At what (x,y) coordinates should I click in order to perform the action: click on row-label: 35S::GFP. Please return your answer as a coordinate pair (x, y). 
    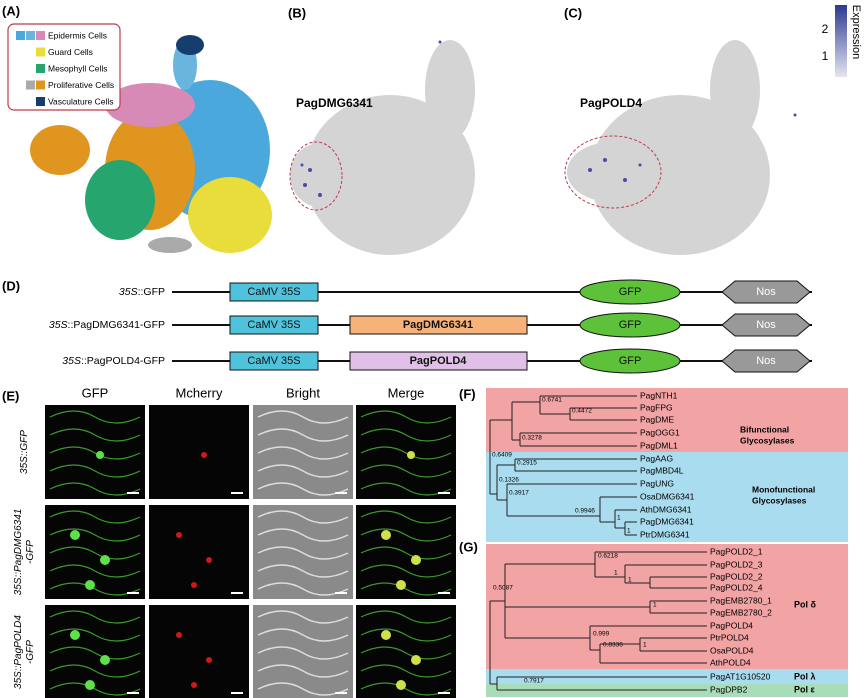
    Looking at the image, I should click on (24, 452).